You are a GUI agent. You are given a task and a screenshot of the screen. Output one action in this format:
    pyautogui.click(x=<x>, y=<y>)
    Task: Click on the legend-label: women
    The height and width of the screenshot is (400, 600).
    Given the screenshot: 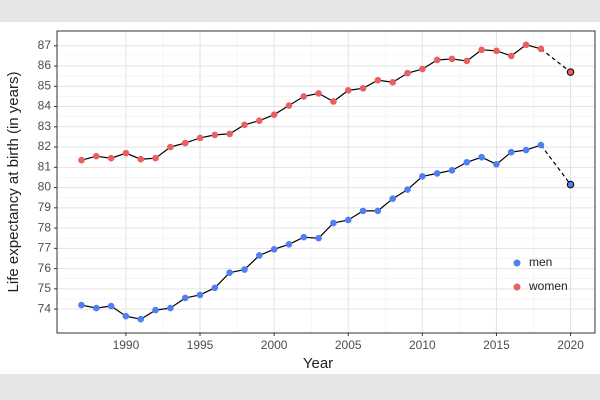 What is the action you would take?
    pyautogui.click(x=548, y=286)
    